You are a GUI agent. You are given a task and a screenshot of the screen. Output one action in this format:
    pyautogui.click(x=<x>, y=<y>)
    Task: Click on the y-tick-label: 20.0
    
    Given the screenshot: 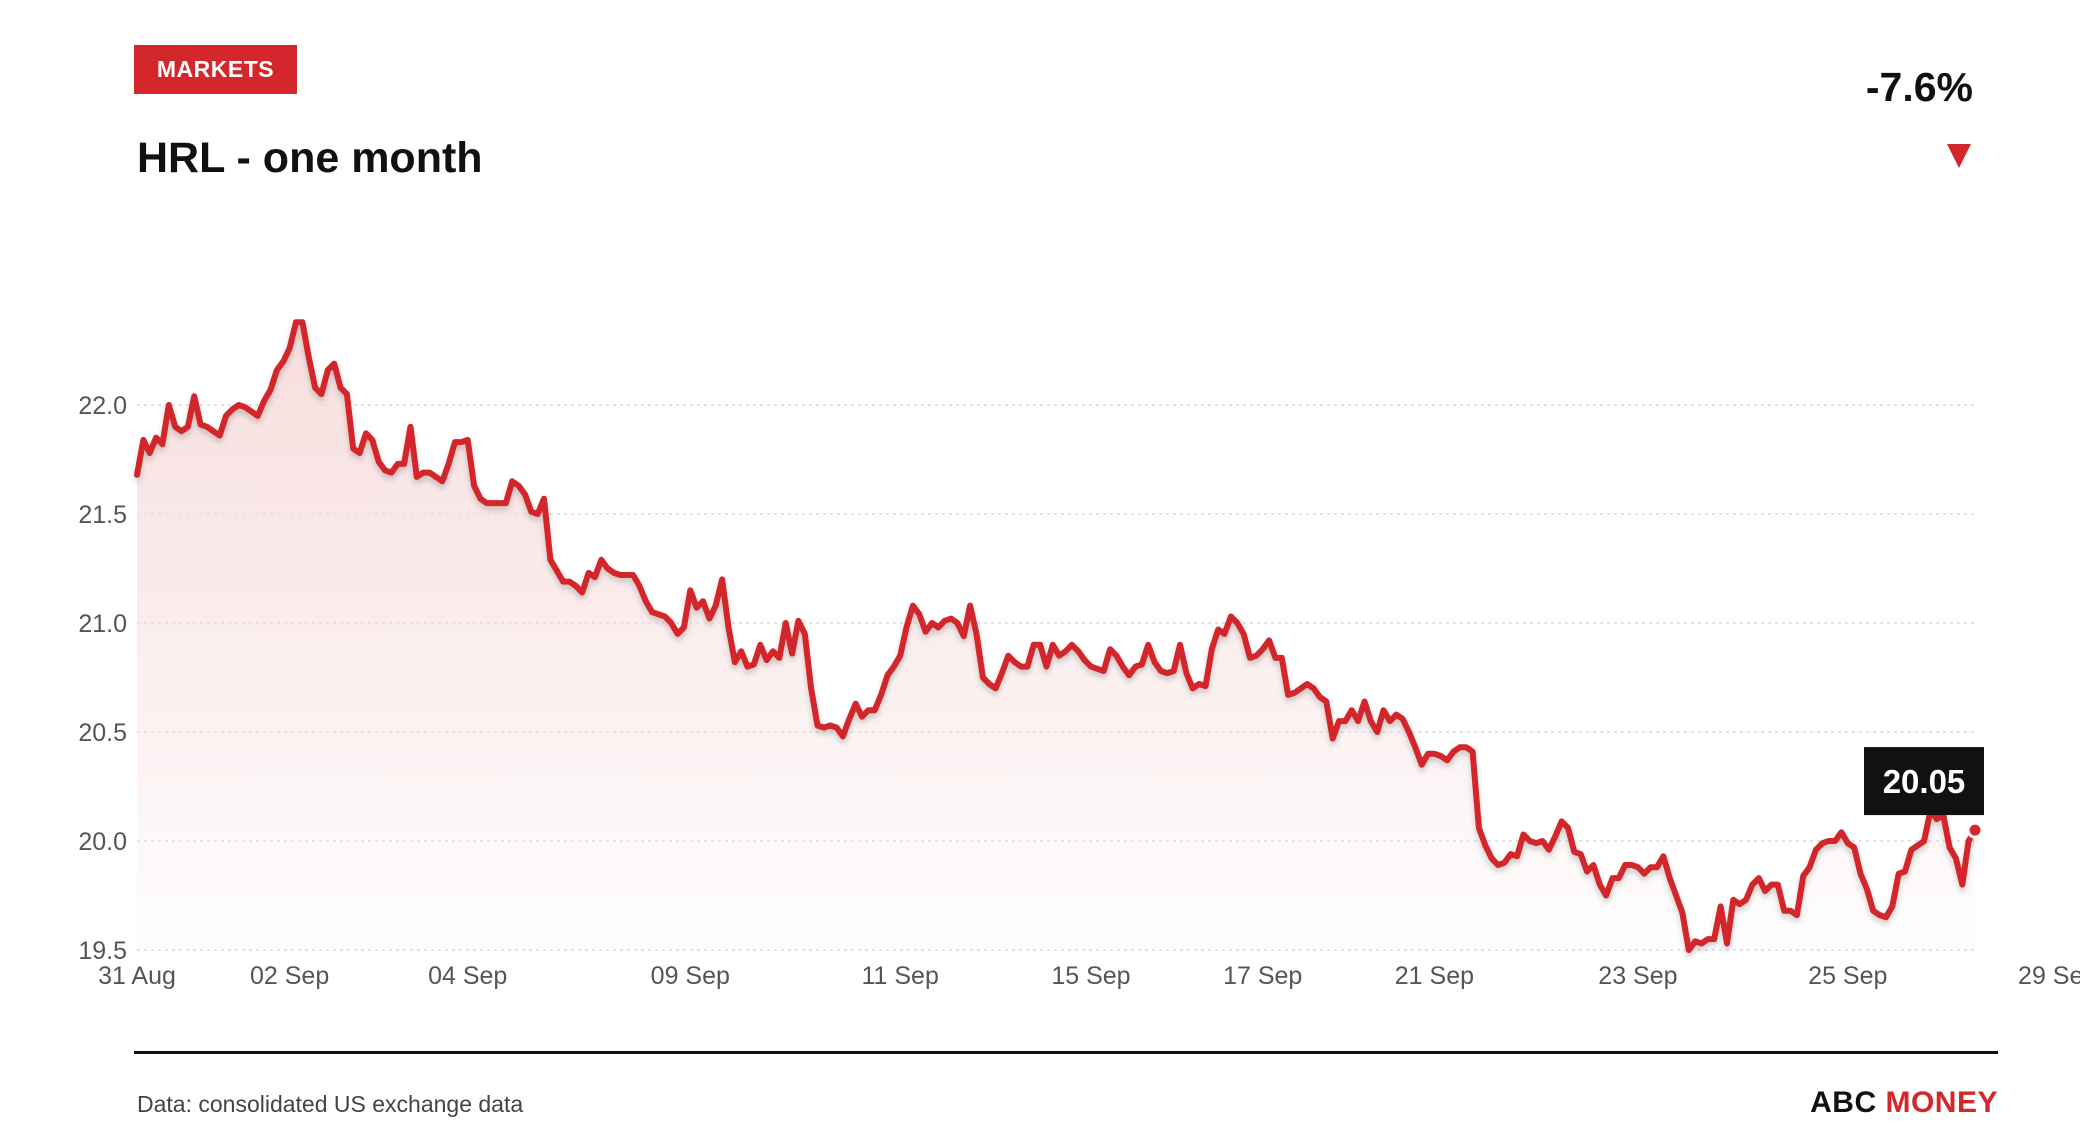 What is the action you would take?
    pyautogui.click(x=102, y=842)
    